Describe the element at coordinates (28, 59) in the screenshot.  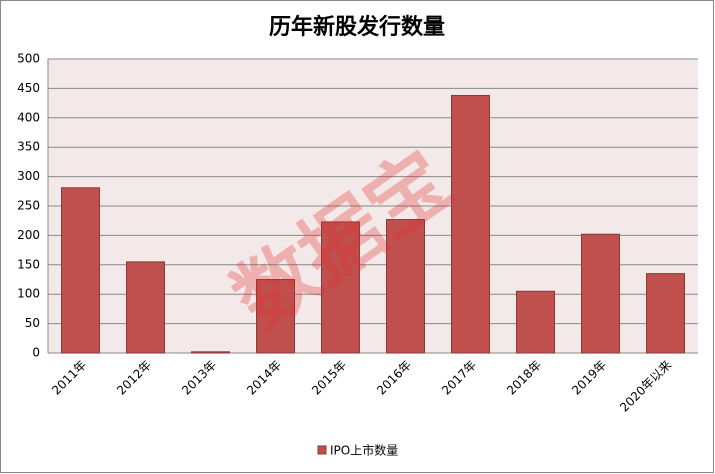
I see `y-tick-label: 500` at that location.